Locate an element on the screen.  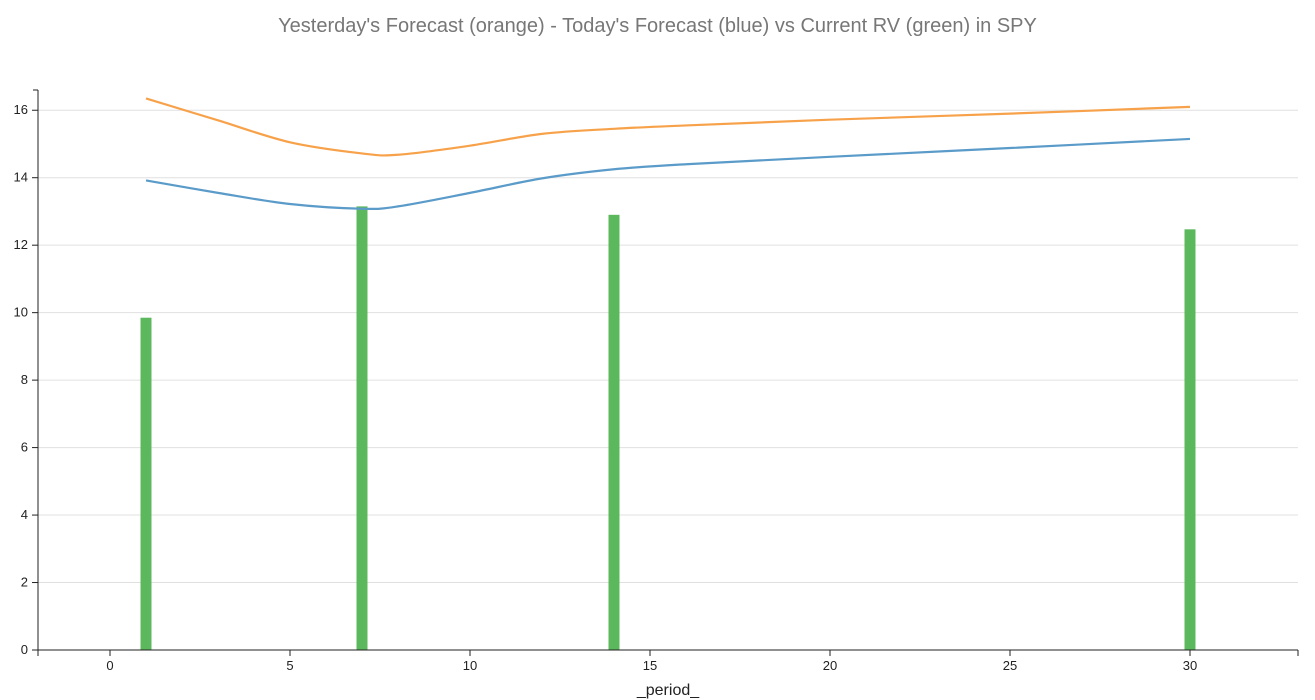
y-tick-label: 16 is located at coordinates (21, 109).